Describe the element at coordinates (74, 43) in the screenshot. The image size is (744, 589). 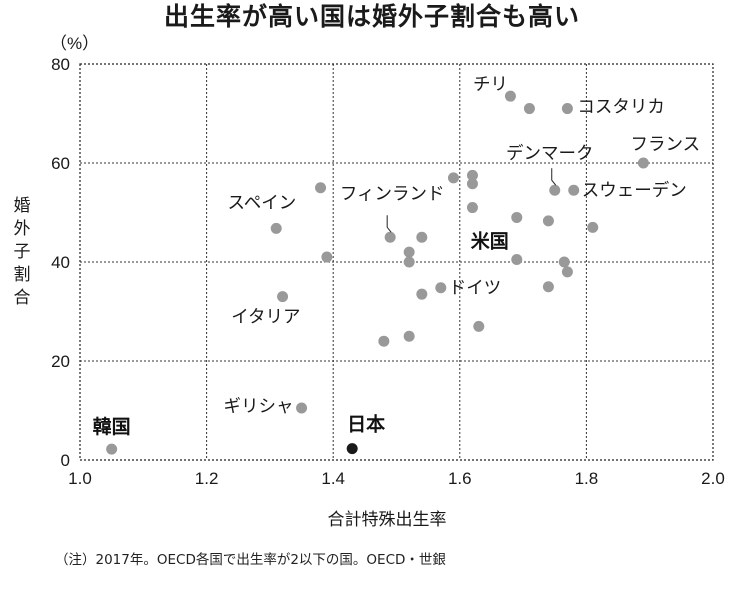
I see `y-unit-label: （%）` at that location.